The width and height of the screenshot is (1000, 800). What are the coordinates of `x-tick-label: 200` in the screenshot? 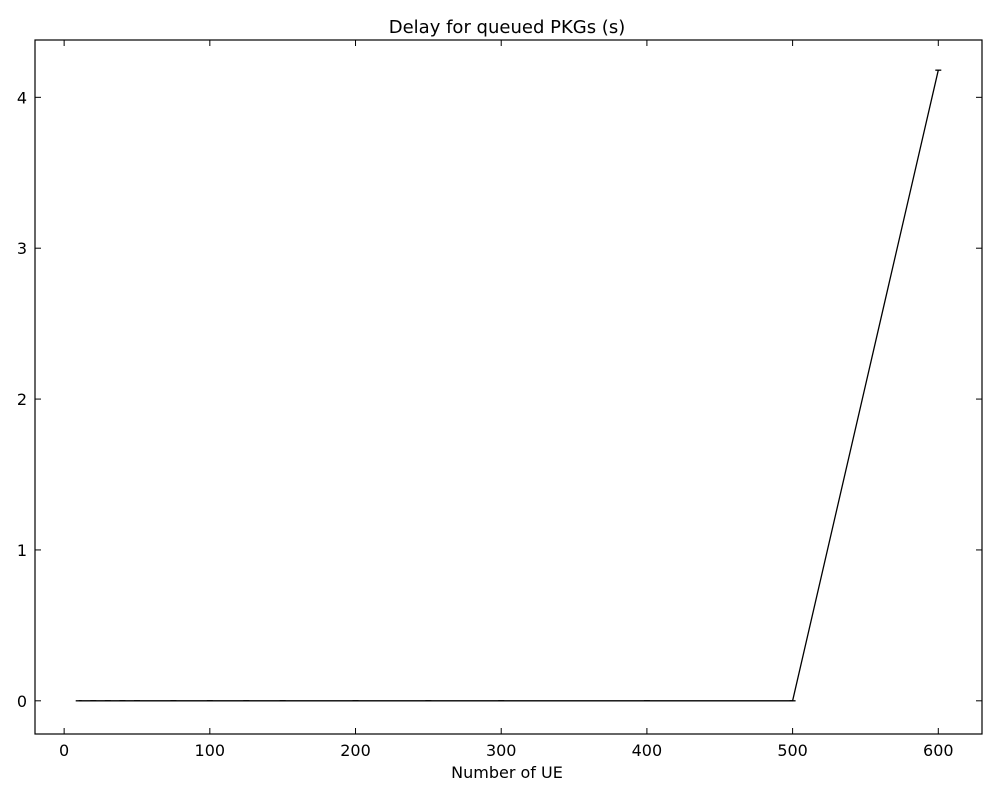 It's located at (355, 750).